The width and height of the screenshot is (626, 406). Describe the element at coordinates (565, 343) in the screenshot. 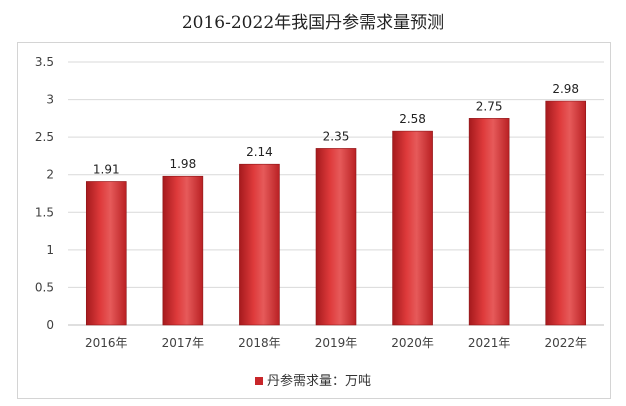

I see `x-tick-label: 2022年` at that location.